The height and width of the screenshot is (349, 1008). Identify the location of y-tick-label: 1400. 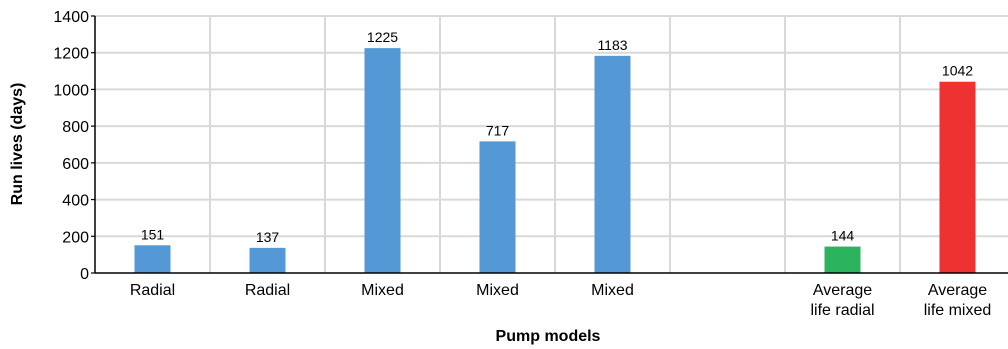
(71, 17).